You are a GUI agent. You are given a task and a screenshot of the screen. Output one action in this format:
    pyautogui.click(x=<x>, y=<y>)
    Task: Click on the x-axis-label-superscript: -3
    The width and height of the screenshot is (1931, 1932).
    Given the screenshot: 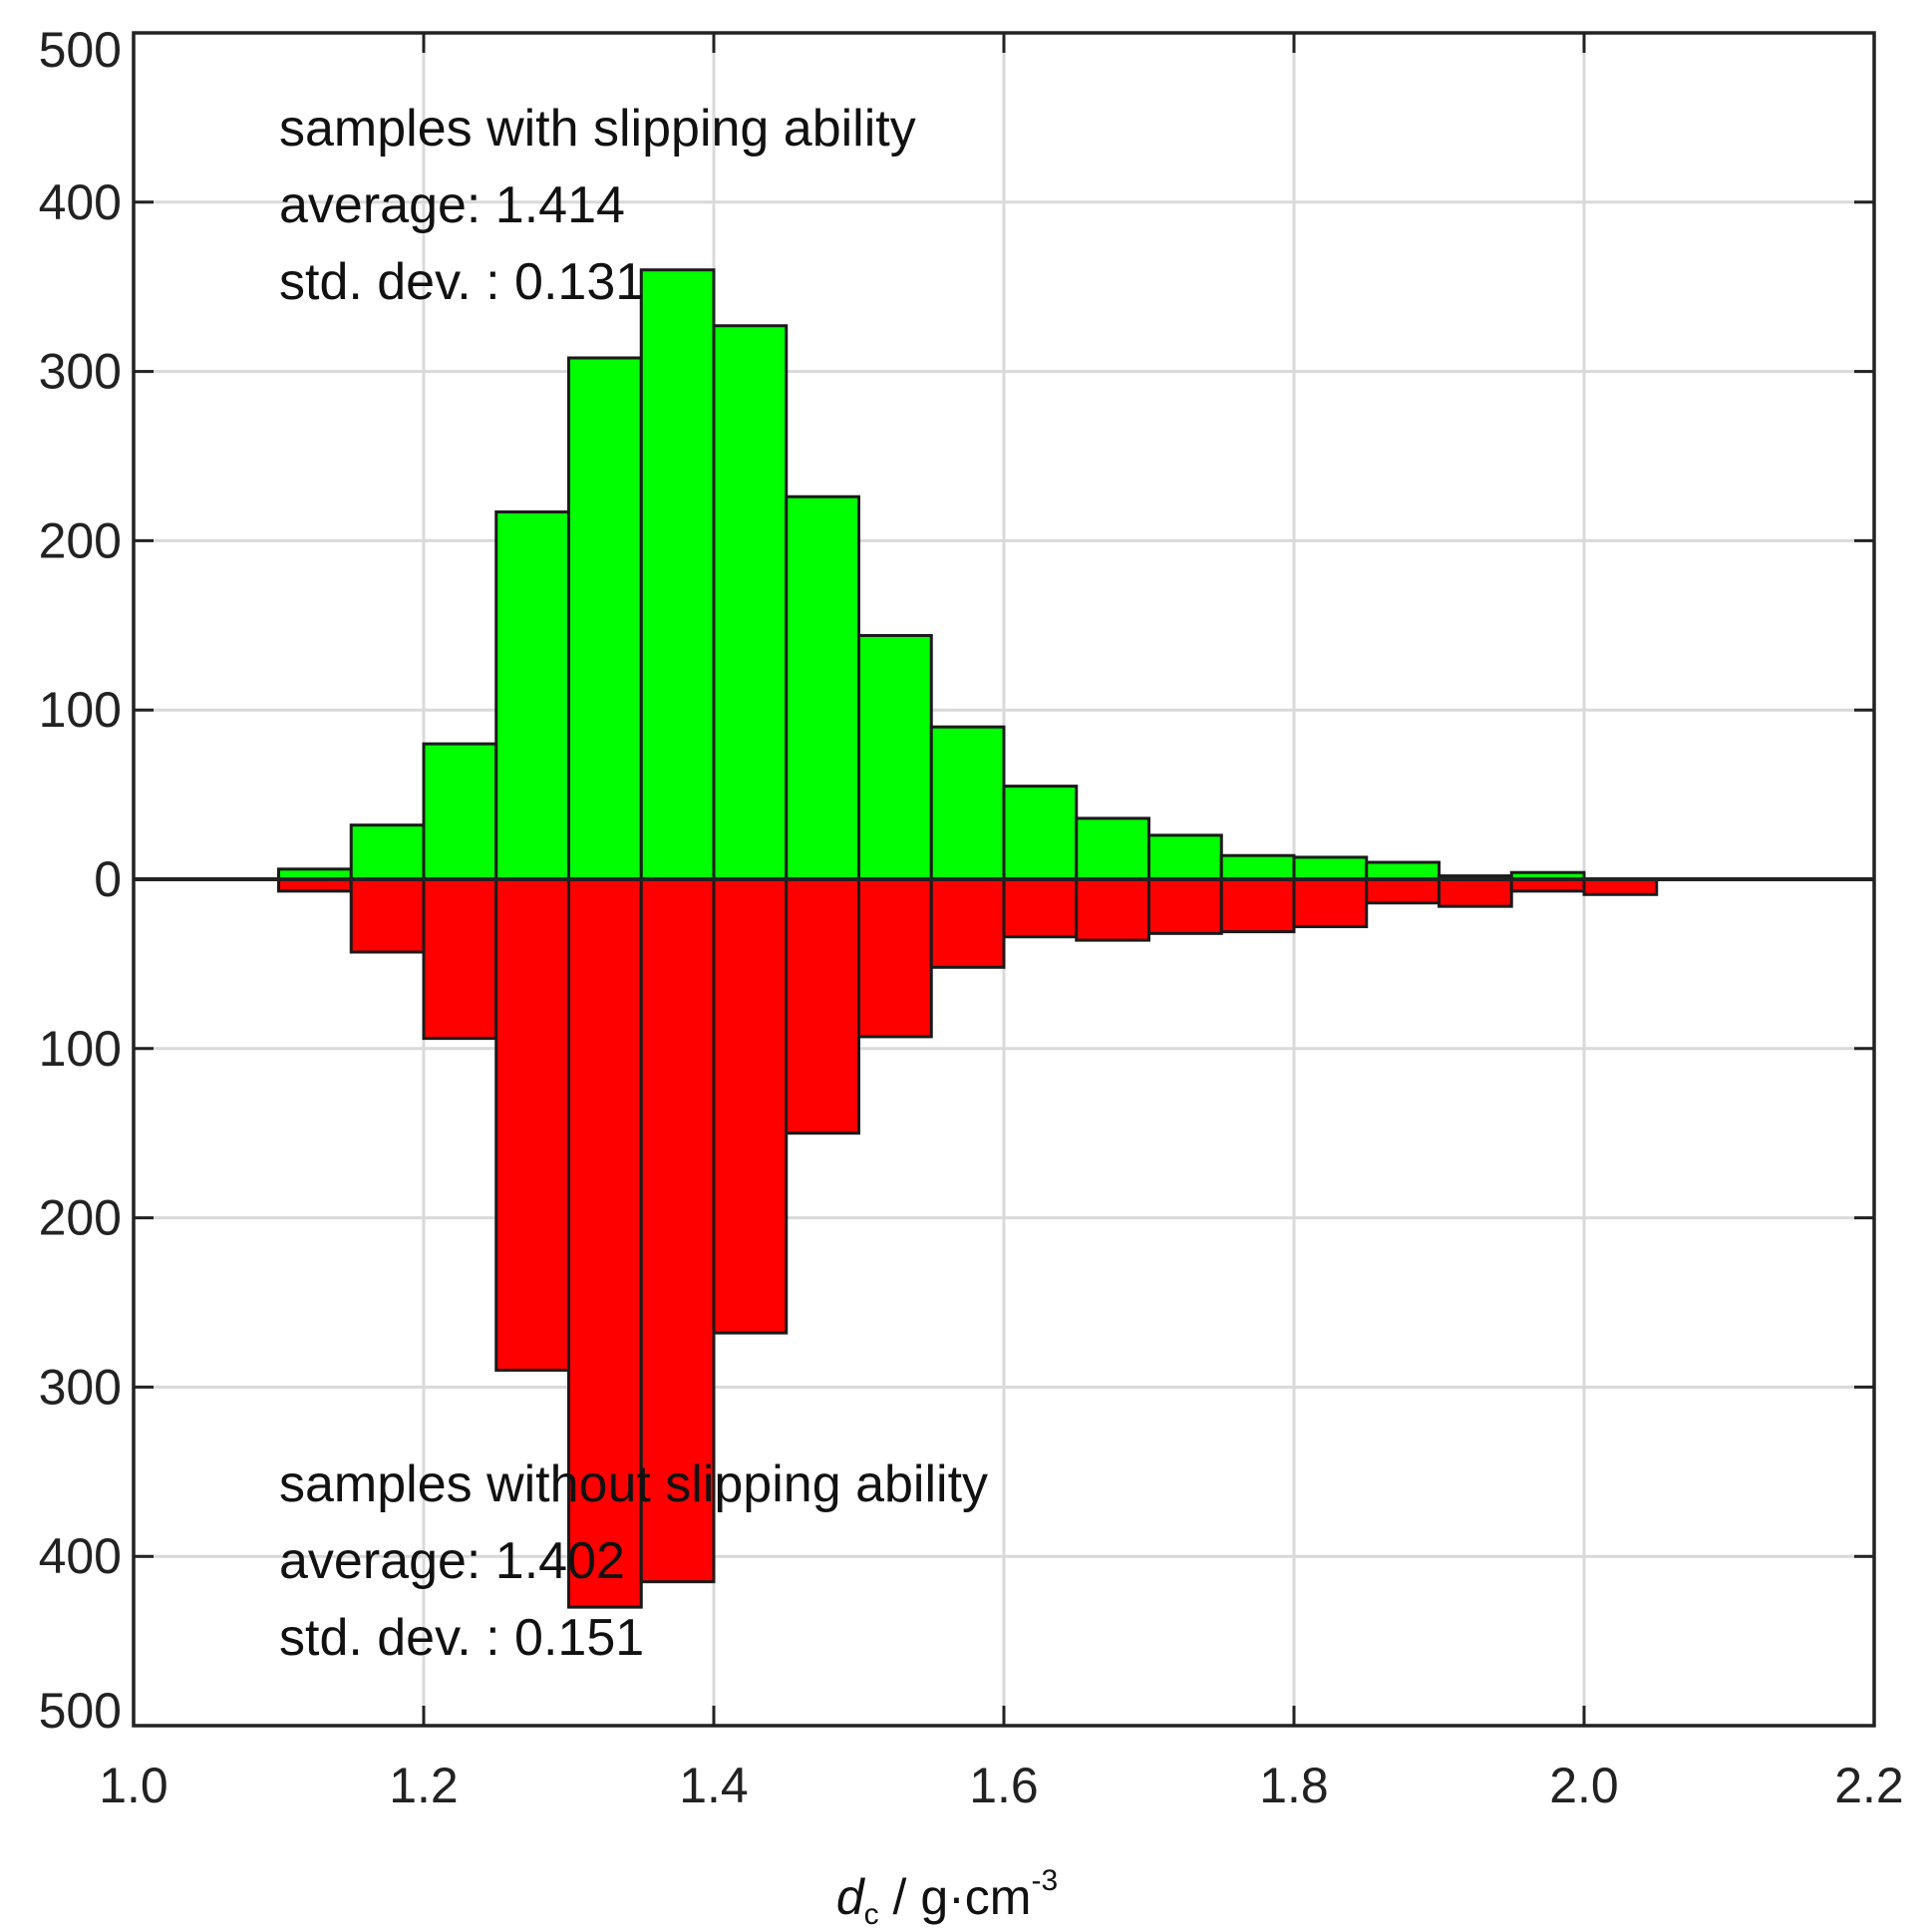 What is the action you would take?
    pyautogui.click(x=1044, y=1880)
    